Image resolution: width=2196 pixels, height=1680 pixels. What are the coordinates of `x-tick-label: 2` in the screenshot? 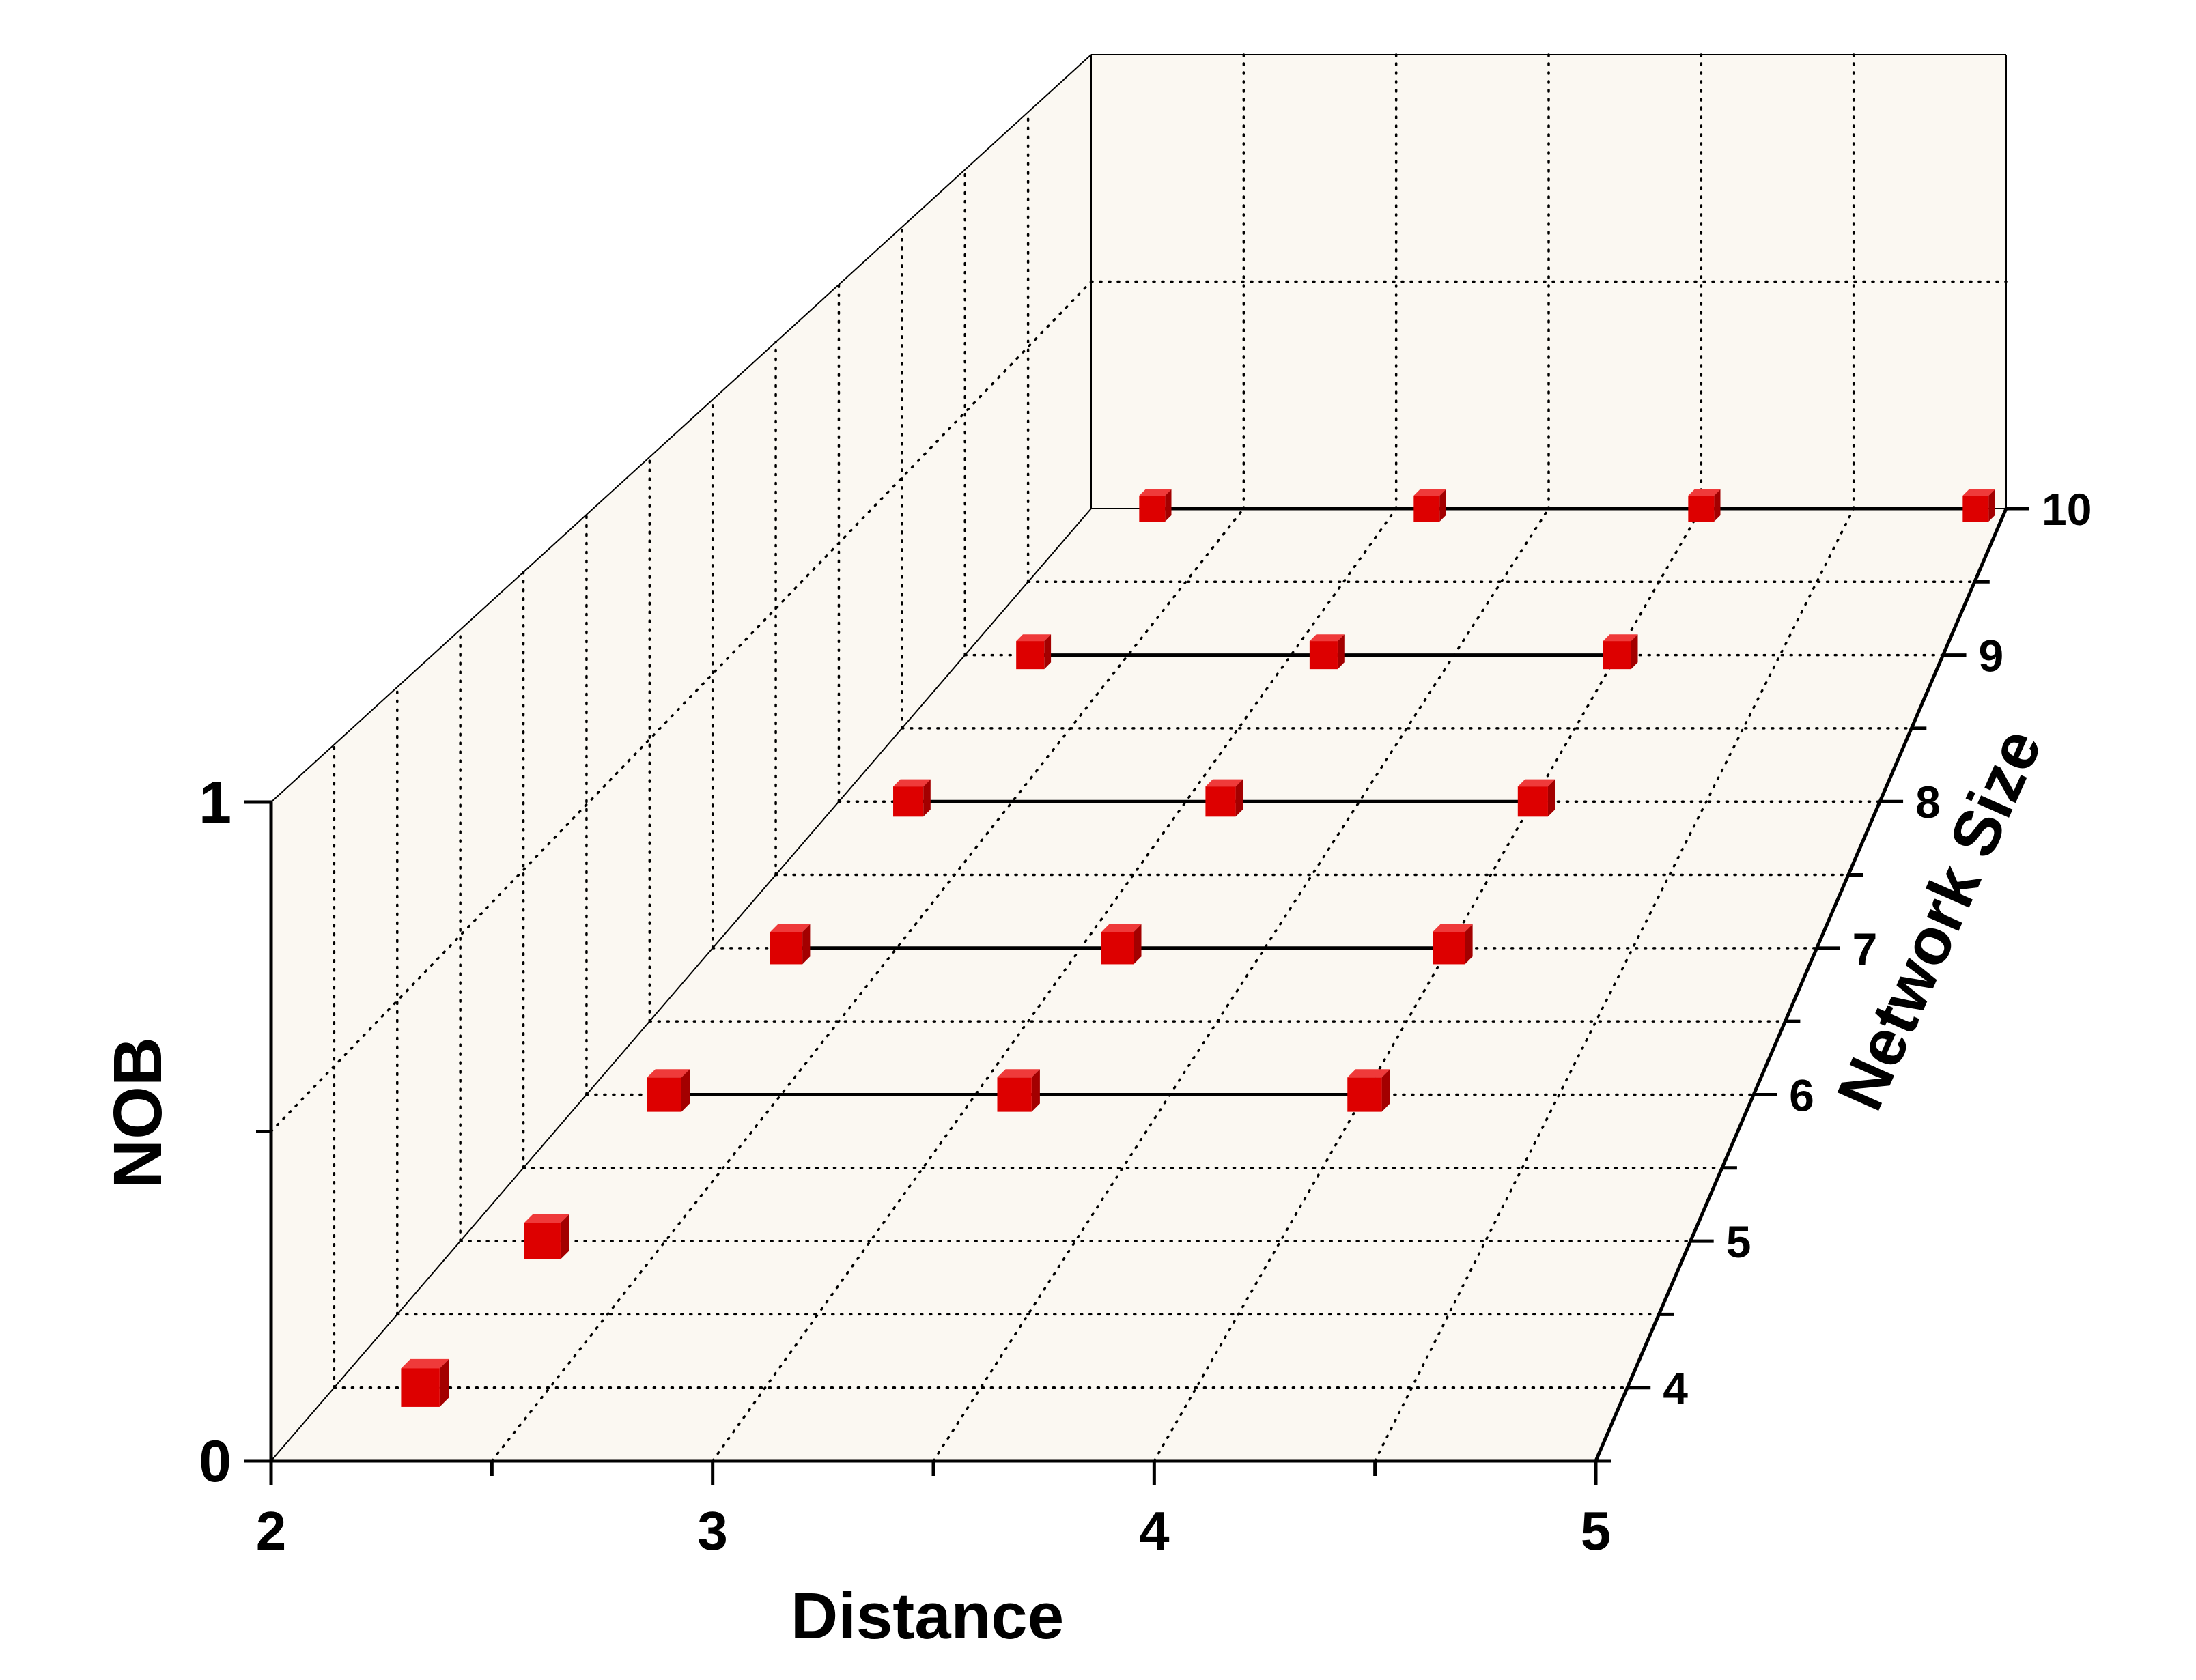 It's located at (272, 1530).